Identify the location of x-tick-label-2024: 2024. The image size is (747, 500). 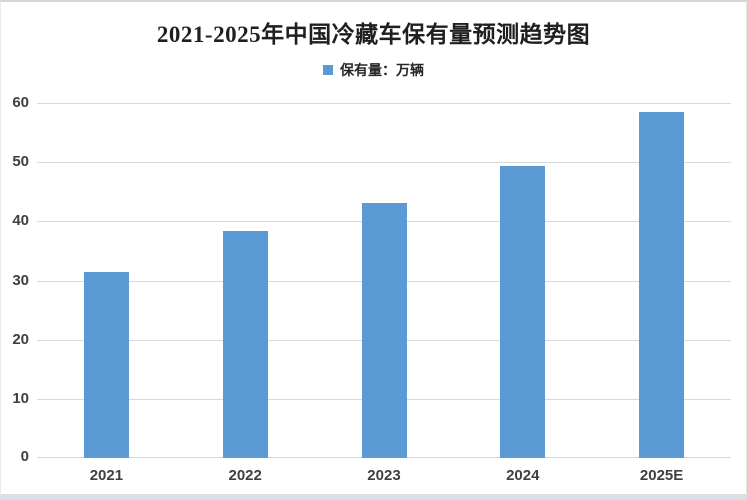
(523, 475).